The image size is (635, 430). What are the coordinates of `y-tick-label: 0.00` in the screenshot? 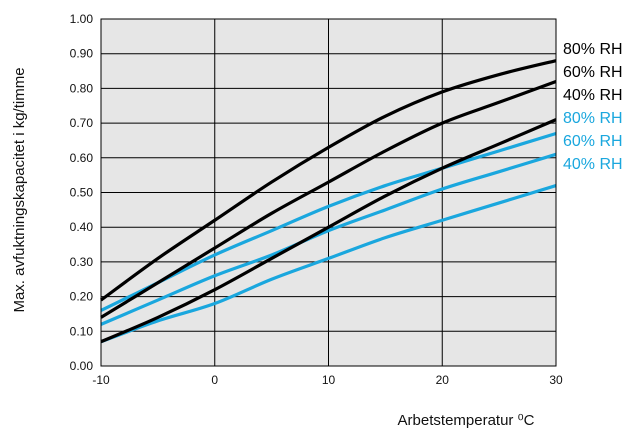 It's located at (82, 366).